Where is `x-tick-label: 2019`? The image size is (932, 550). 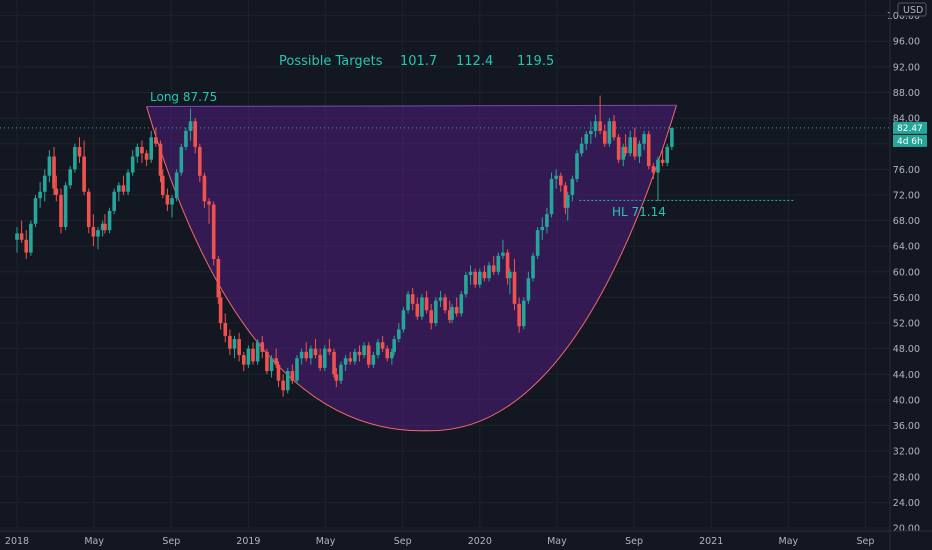
x-tick-label: 2019 is located at coordinates (248, 541).